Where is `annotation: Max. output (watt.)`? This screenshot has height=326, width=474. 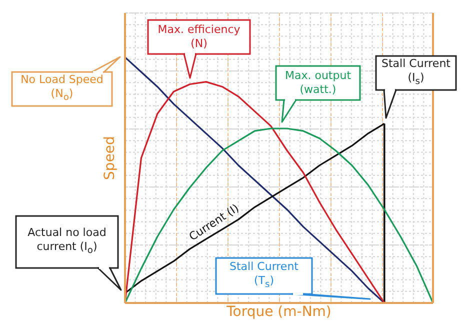
annotation: Max. output (watt.) is located at coordinates (318, 83).